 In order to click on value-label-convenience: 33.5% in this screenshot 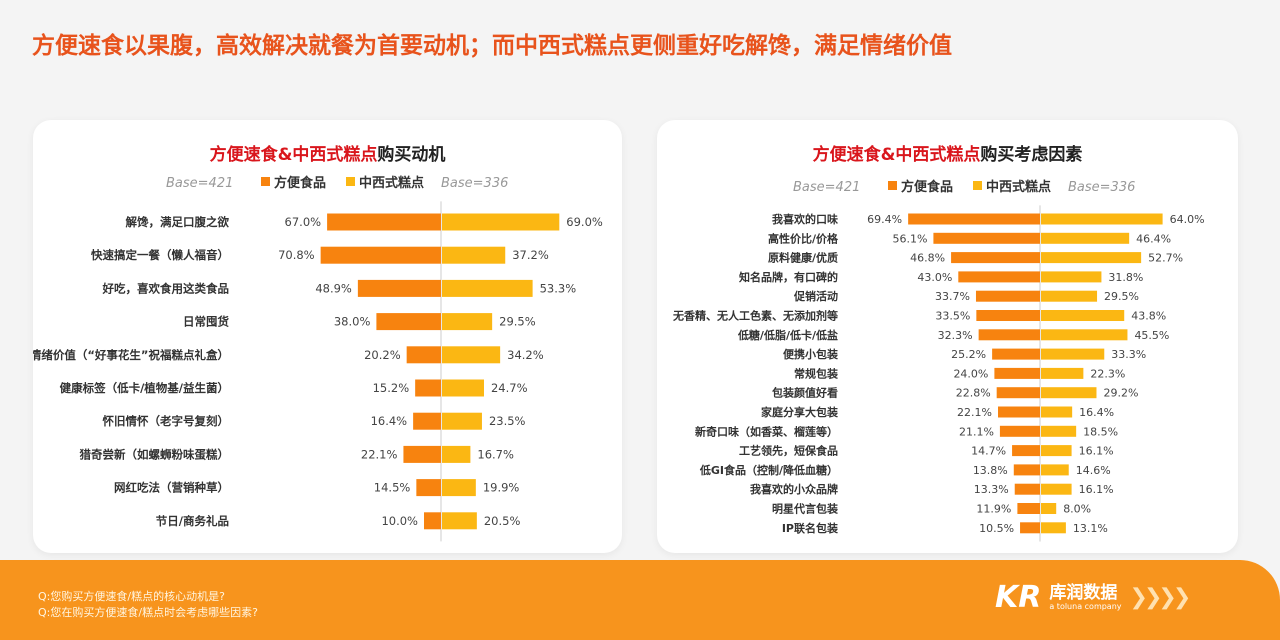, I will do `click(952, 316)`.